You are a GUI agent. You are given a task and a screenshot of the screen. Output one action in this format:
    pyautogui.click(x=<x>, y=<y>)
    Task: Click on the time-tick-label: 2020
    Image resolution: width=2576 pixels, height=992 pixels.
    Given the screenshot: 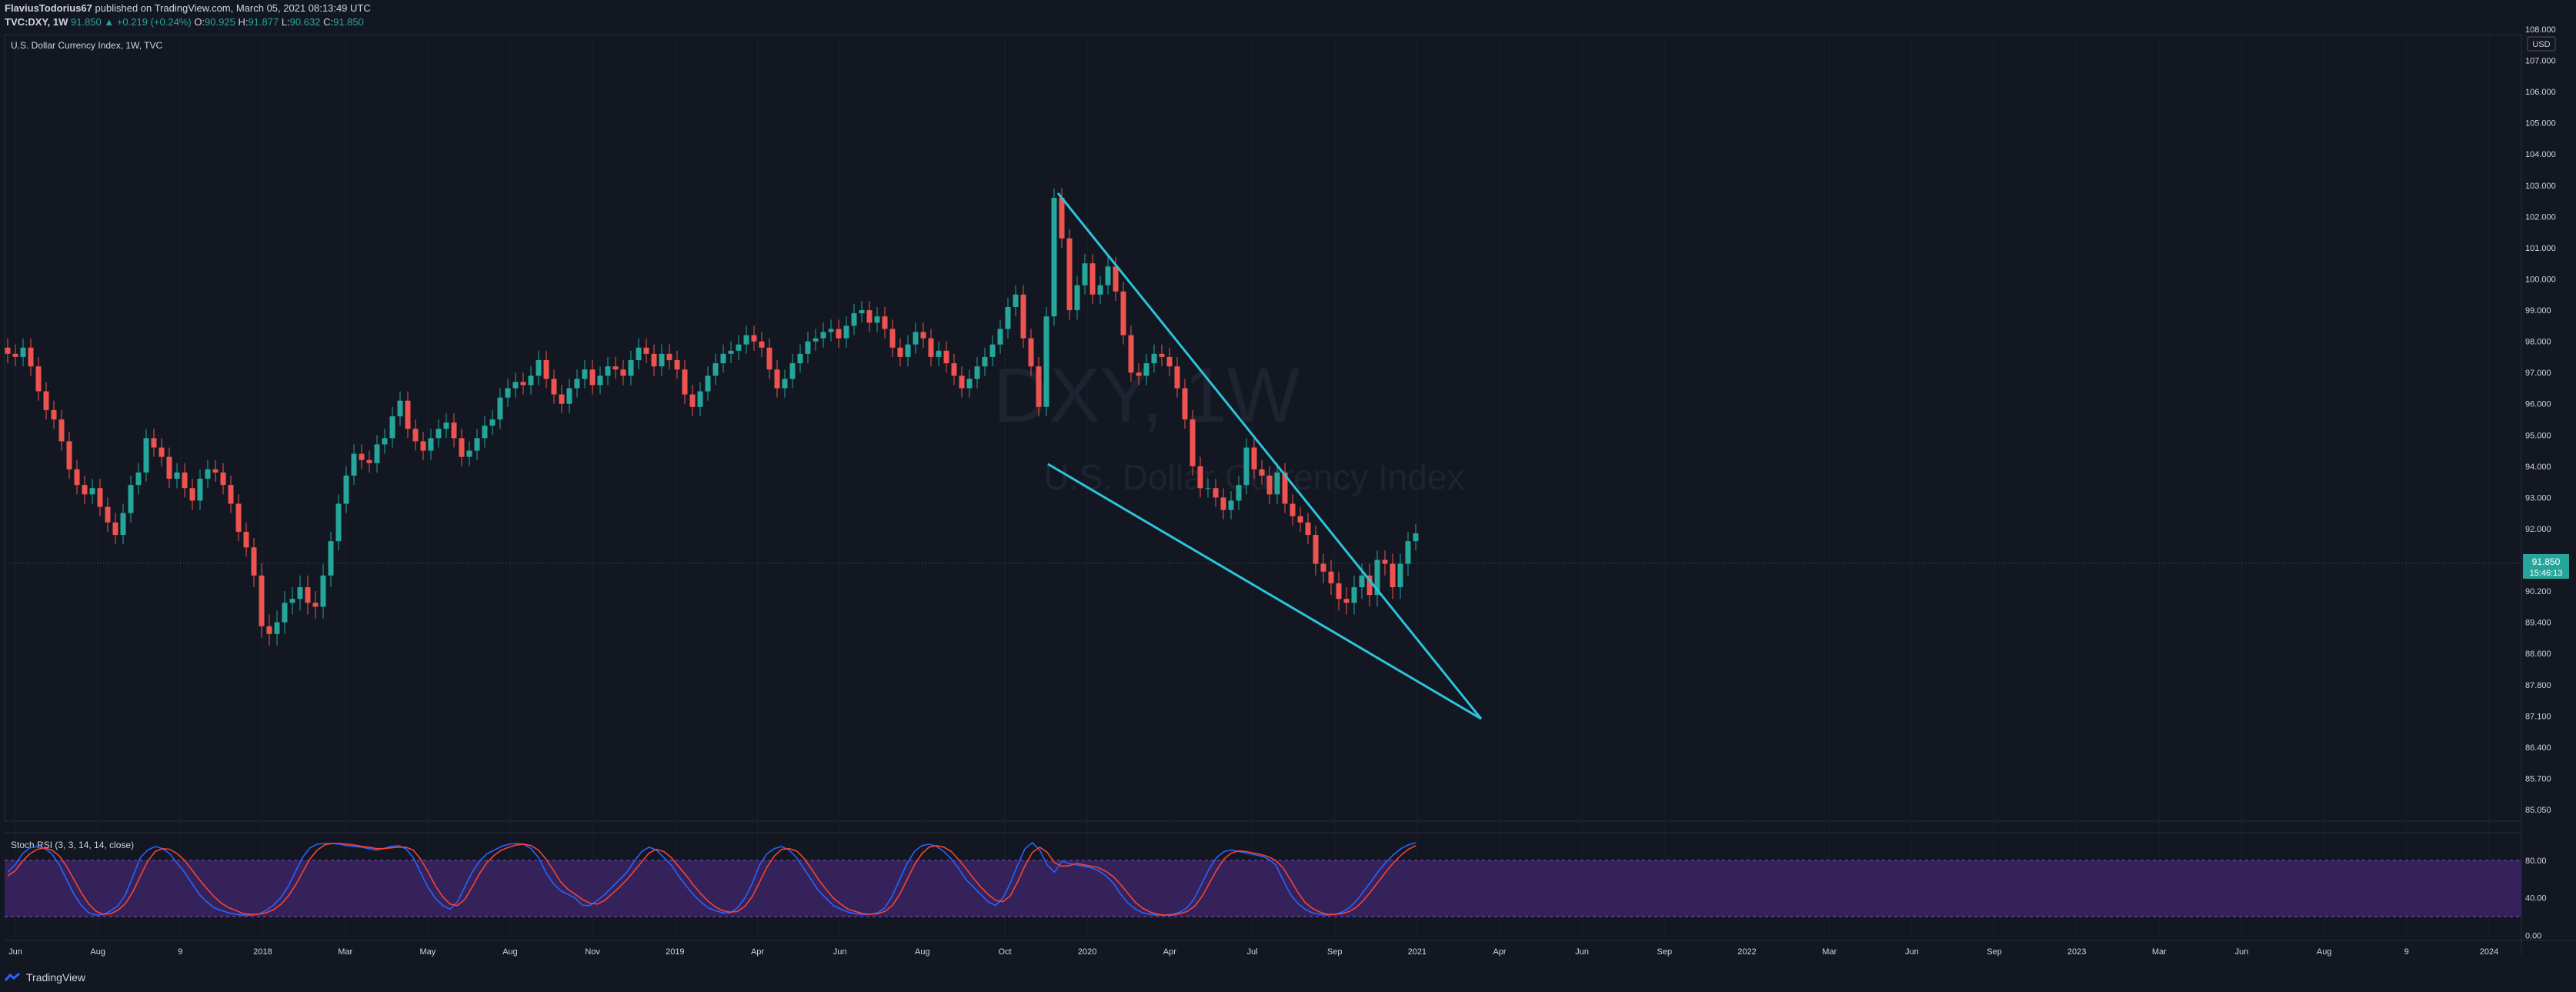 What is the action you would take?
    pyautogui.click(x=1087, y=952)
    